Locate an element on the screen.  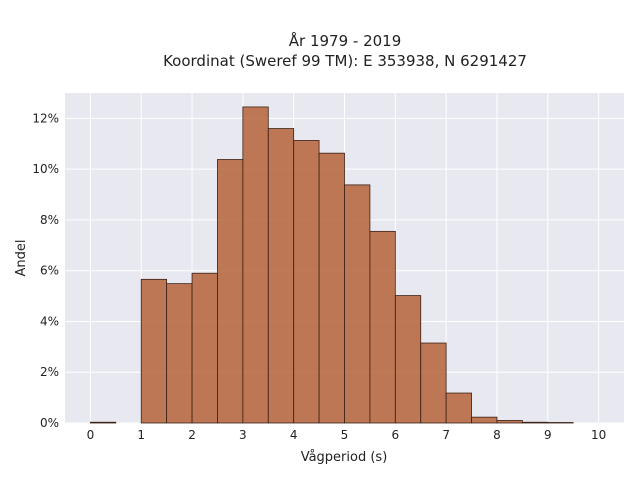
y-tick-label-1: 2% is located at coordinates (49, 372).